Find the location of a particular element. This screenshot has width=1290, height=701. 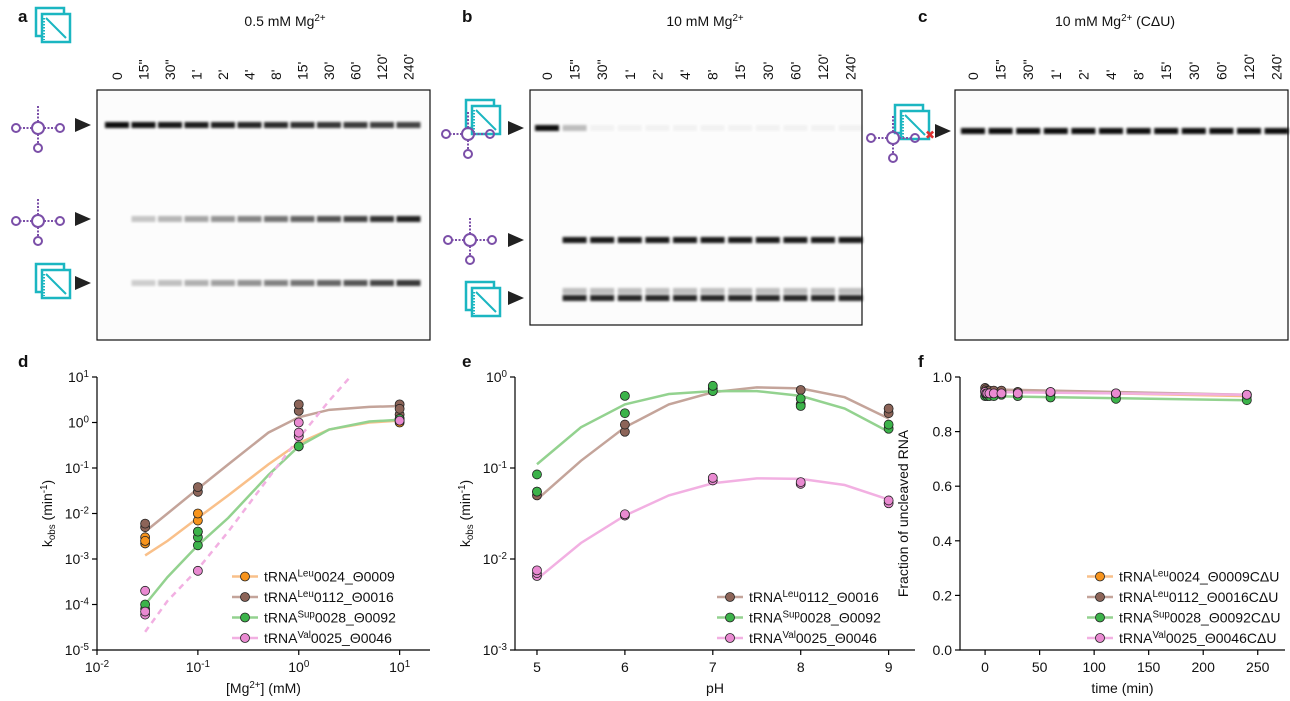

lane-label: 120' is located at coordinates (823, 67).